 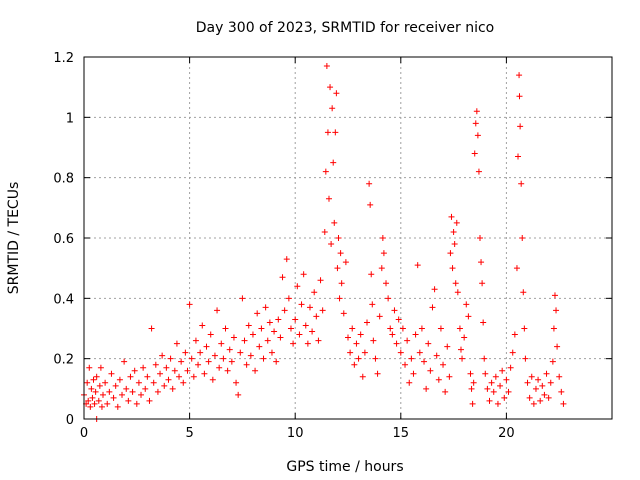 What do you see at coordinates (63, 360) in the screenshot?
I see `y-tick-label: 0.2` at bounding box center [63, 360].